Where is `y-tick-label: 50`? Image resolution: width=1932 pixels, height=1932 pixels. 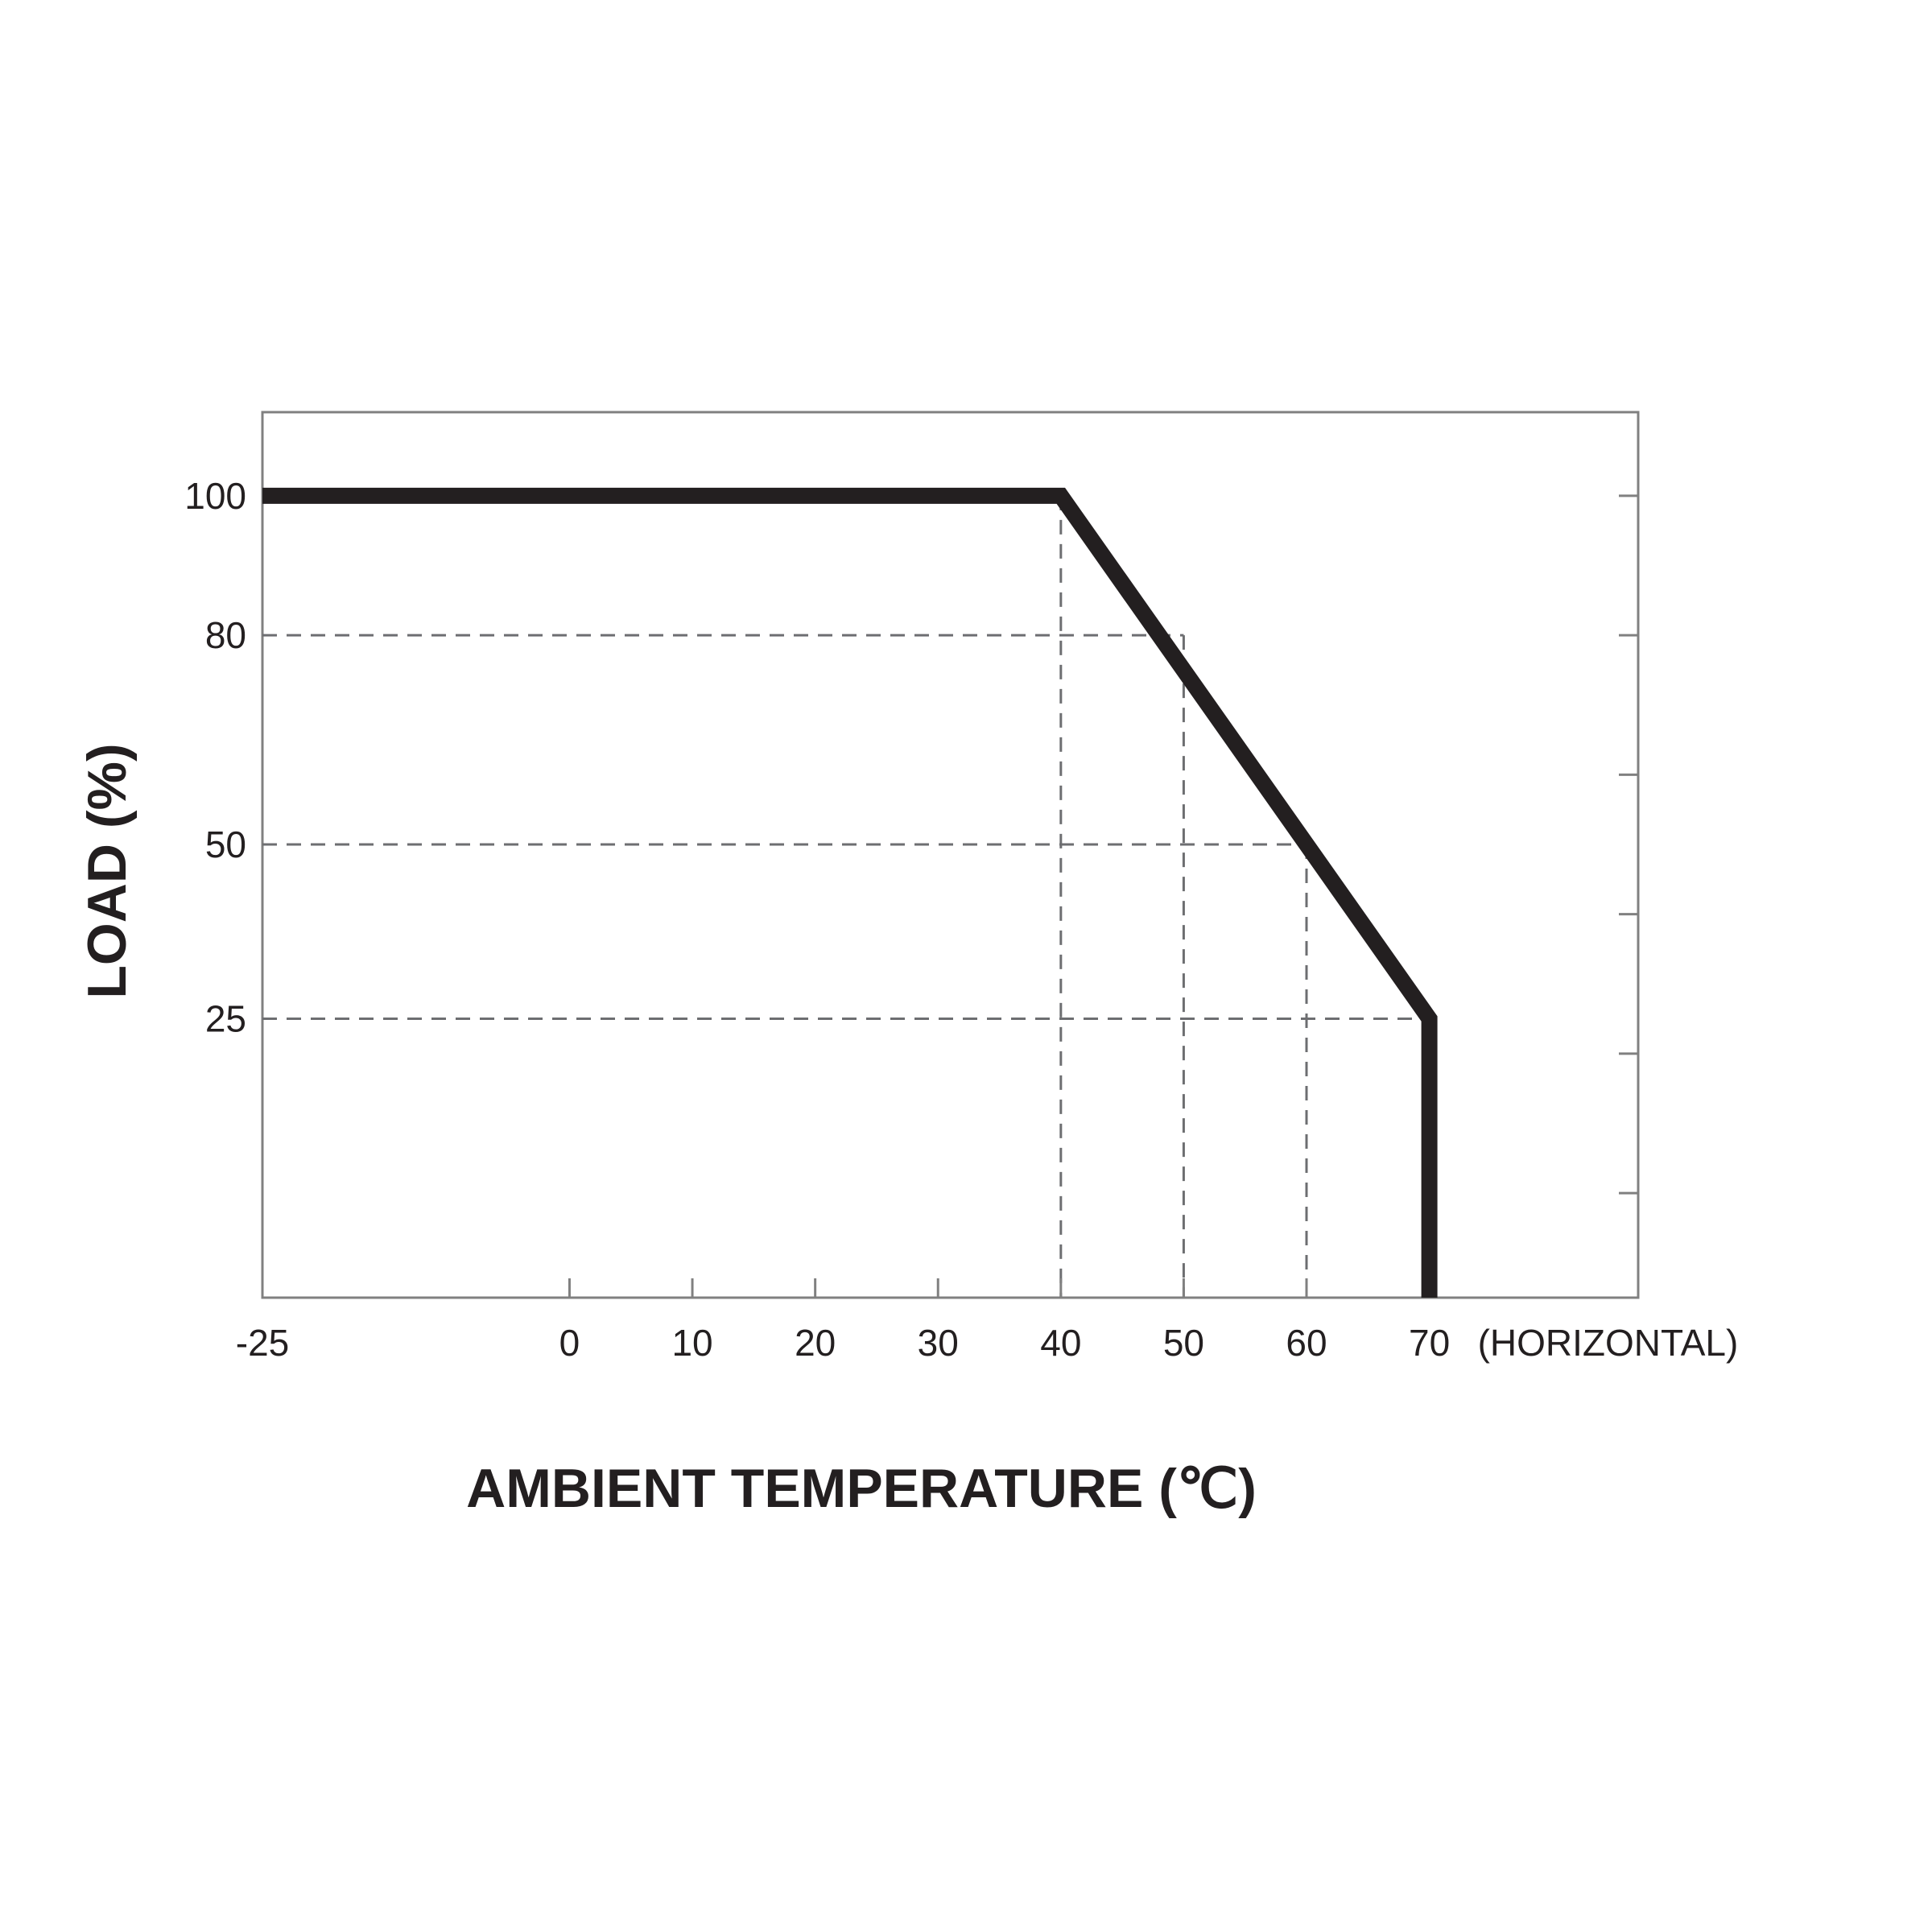
y-tick-label: 50 is located at coordinates (225, 844).